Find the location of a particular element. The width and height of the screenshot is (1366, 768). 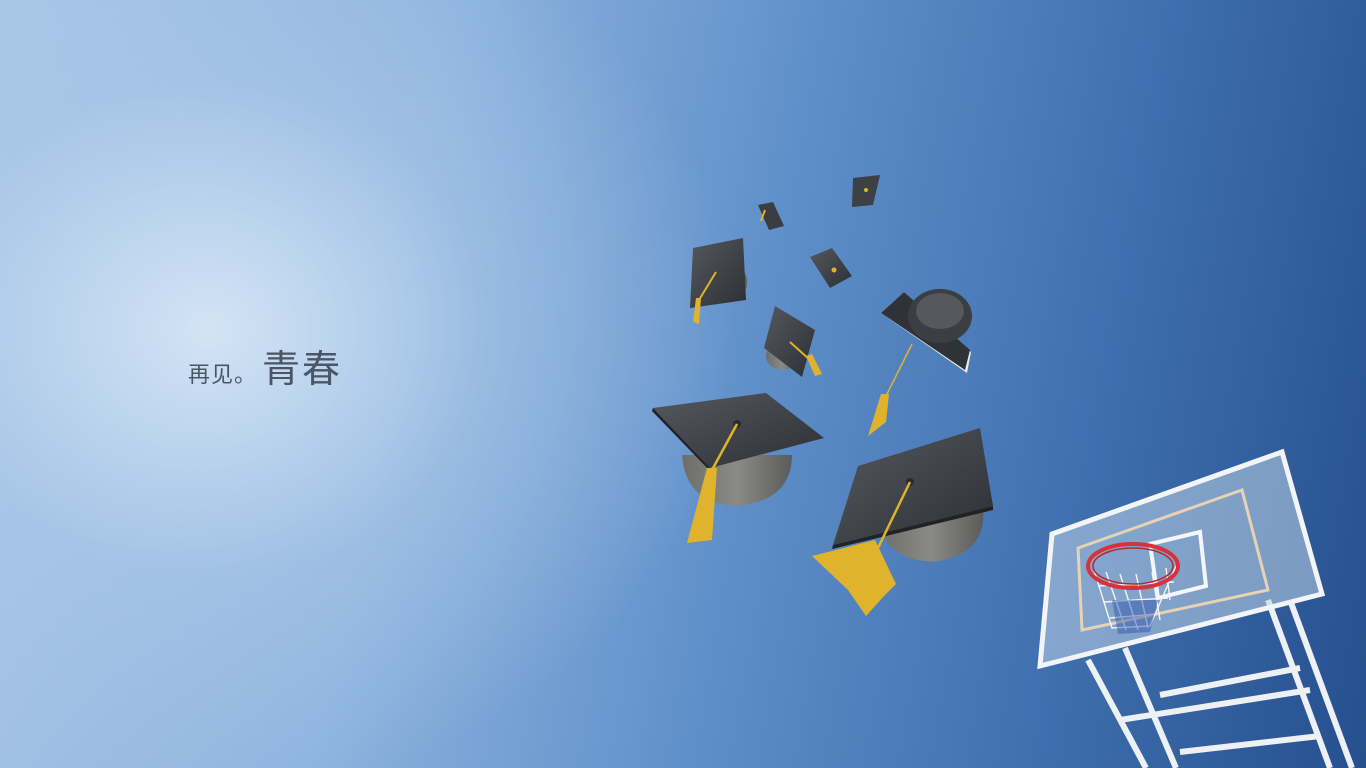

caption-small: 再见 is located at coordinates (211, 375).